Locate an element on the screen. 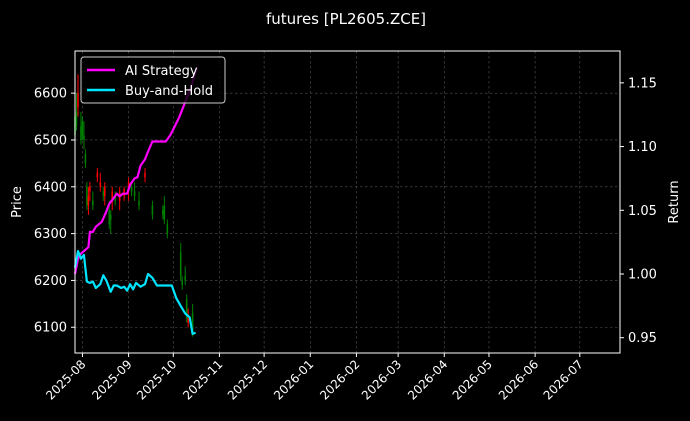  y2-tick-label: 1.15 is located at coordinates (642, 83).